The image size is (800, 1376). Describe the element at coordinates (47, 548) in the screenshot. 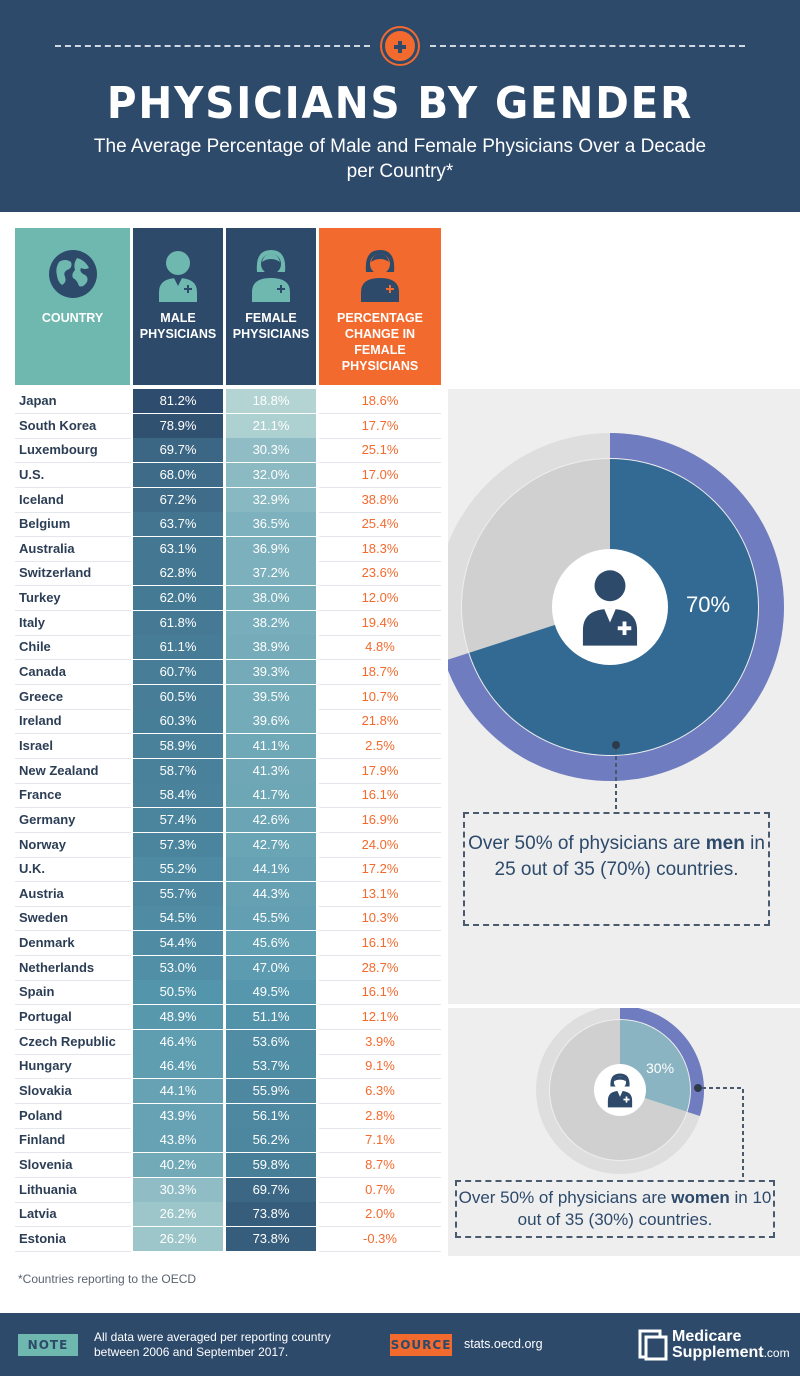

I see `row-country: Australia` at that location.